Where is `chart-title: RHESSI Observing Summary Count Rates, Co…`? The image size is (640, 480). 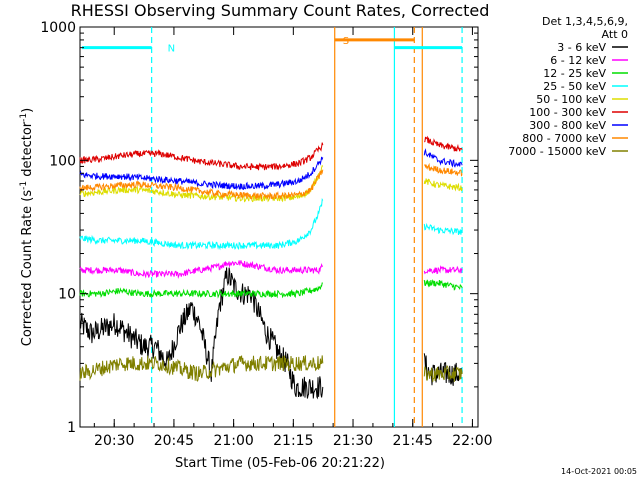
chart-title: RHESSI Observing Summary Count Rates, Co… is located at coordinates (280, 10).